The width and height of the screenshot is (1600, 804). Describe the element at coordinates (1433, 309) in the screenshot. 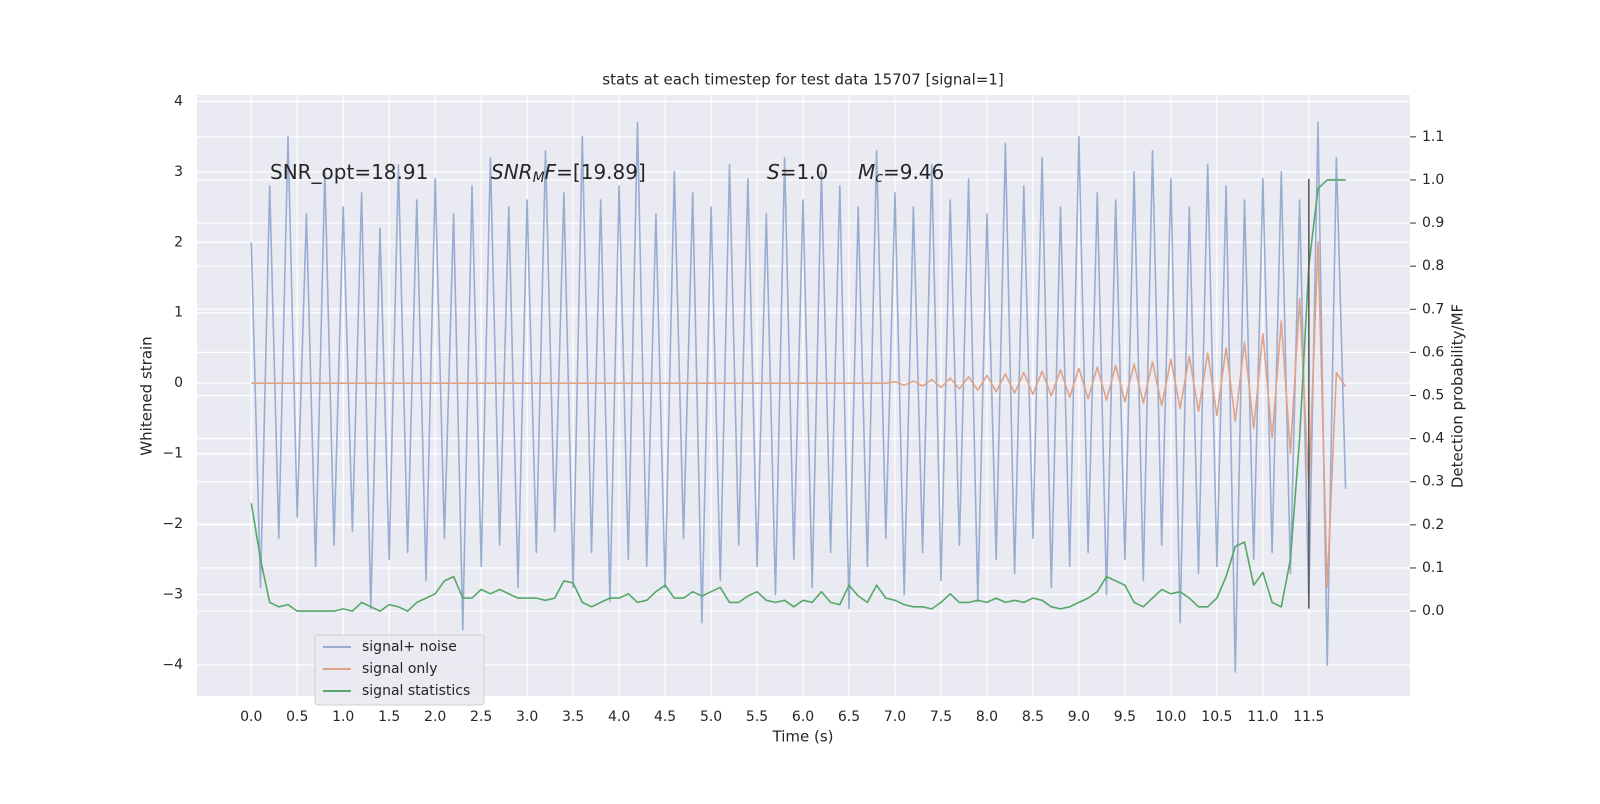

I see `y2-tick-label: 0.7` at that location.